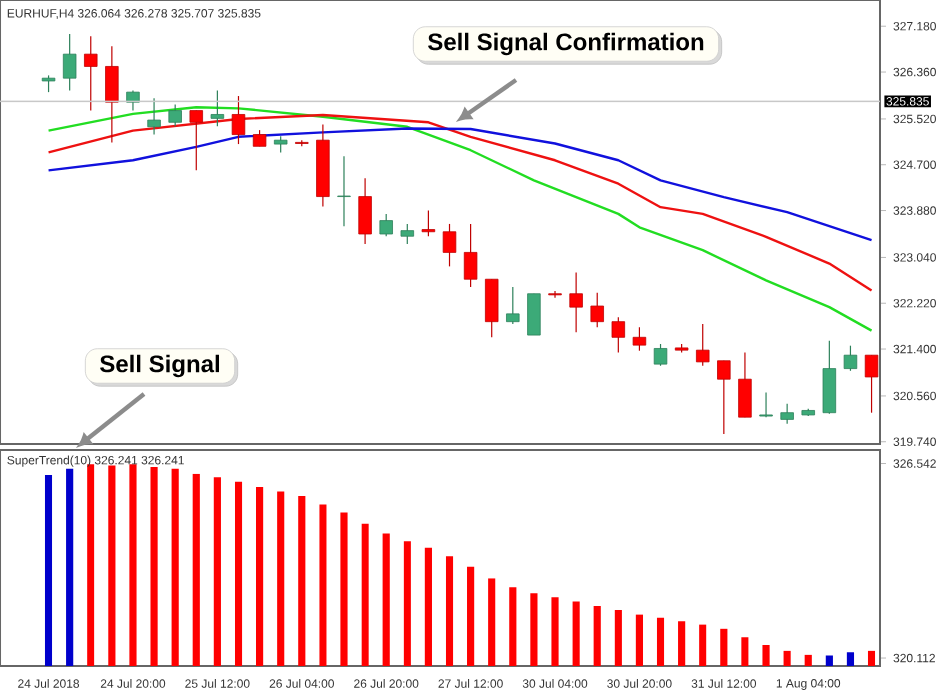 The width and height of the screenshot is (948, 696). I want to click on annotation: Sell Signal, so click(159, 366).